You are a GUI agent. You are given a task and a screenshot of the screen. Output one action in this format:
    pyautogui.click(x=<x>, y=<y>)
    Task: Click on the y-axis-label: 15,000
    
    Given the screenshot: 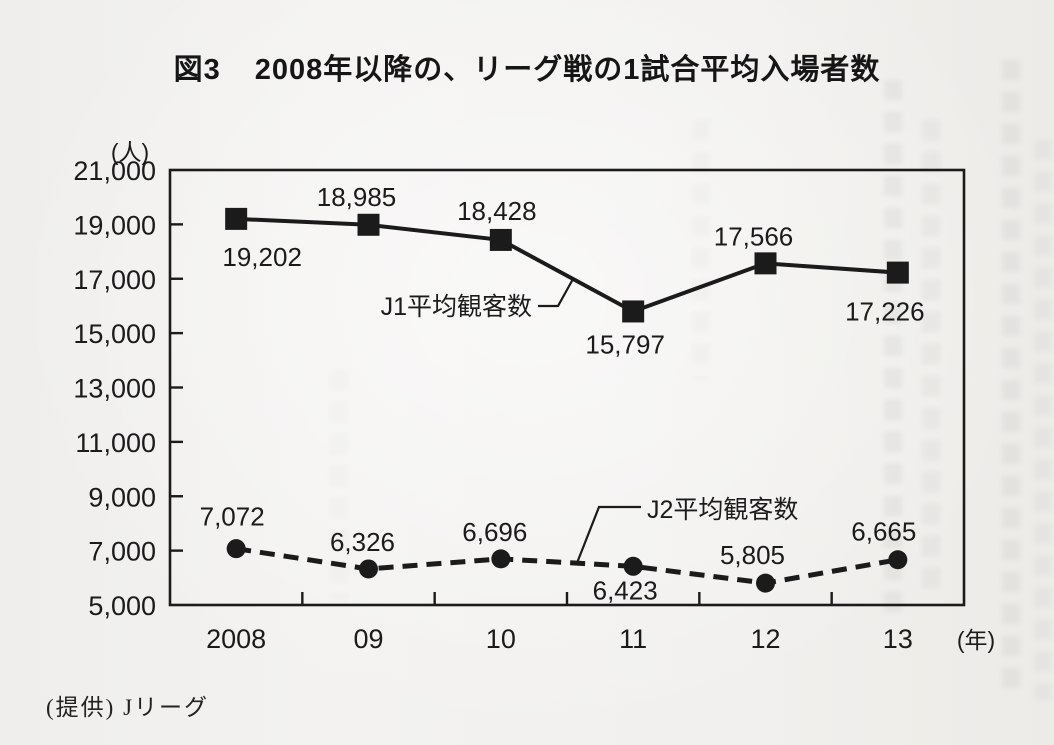 What is the action you would take?
    pyautogui.click(x=114, y=334)
    